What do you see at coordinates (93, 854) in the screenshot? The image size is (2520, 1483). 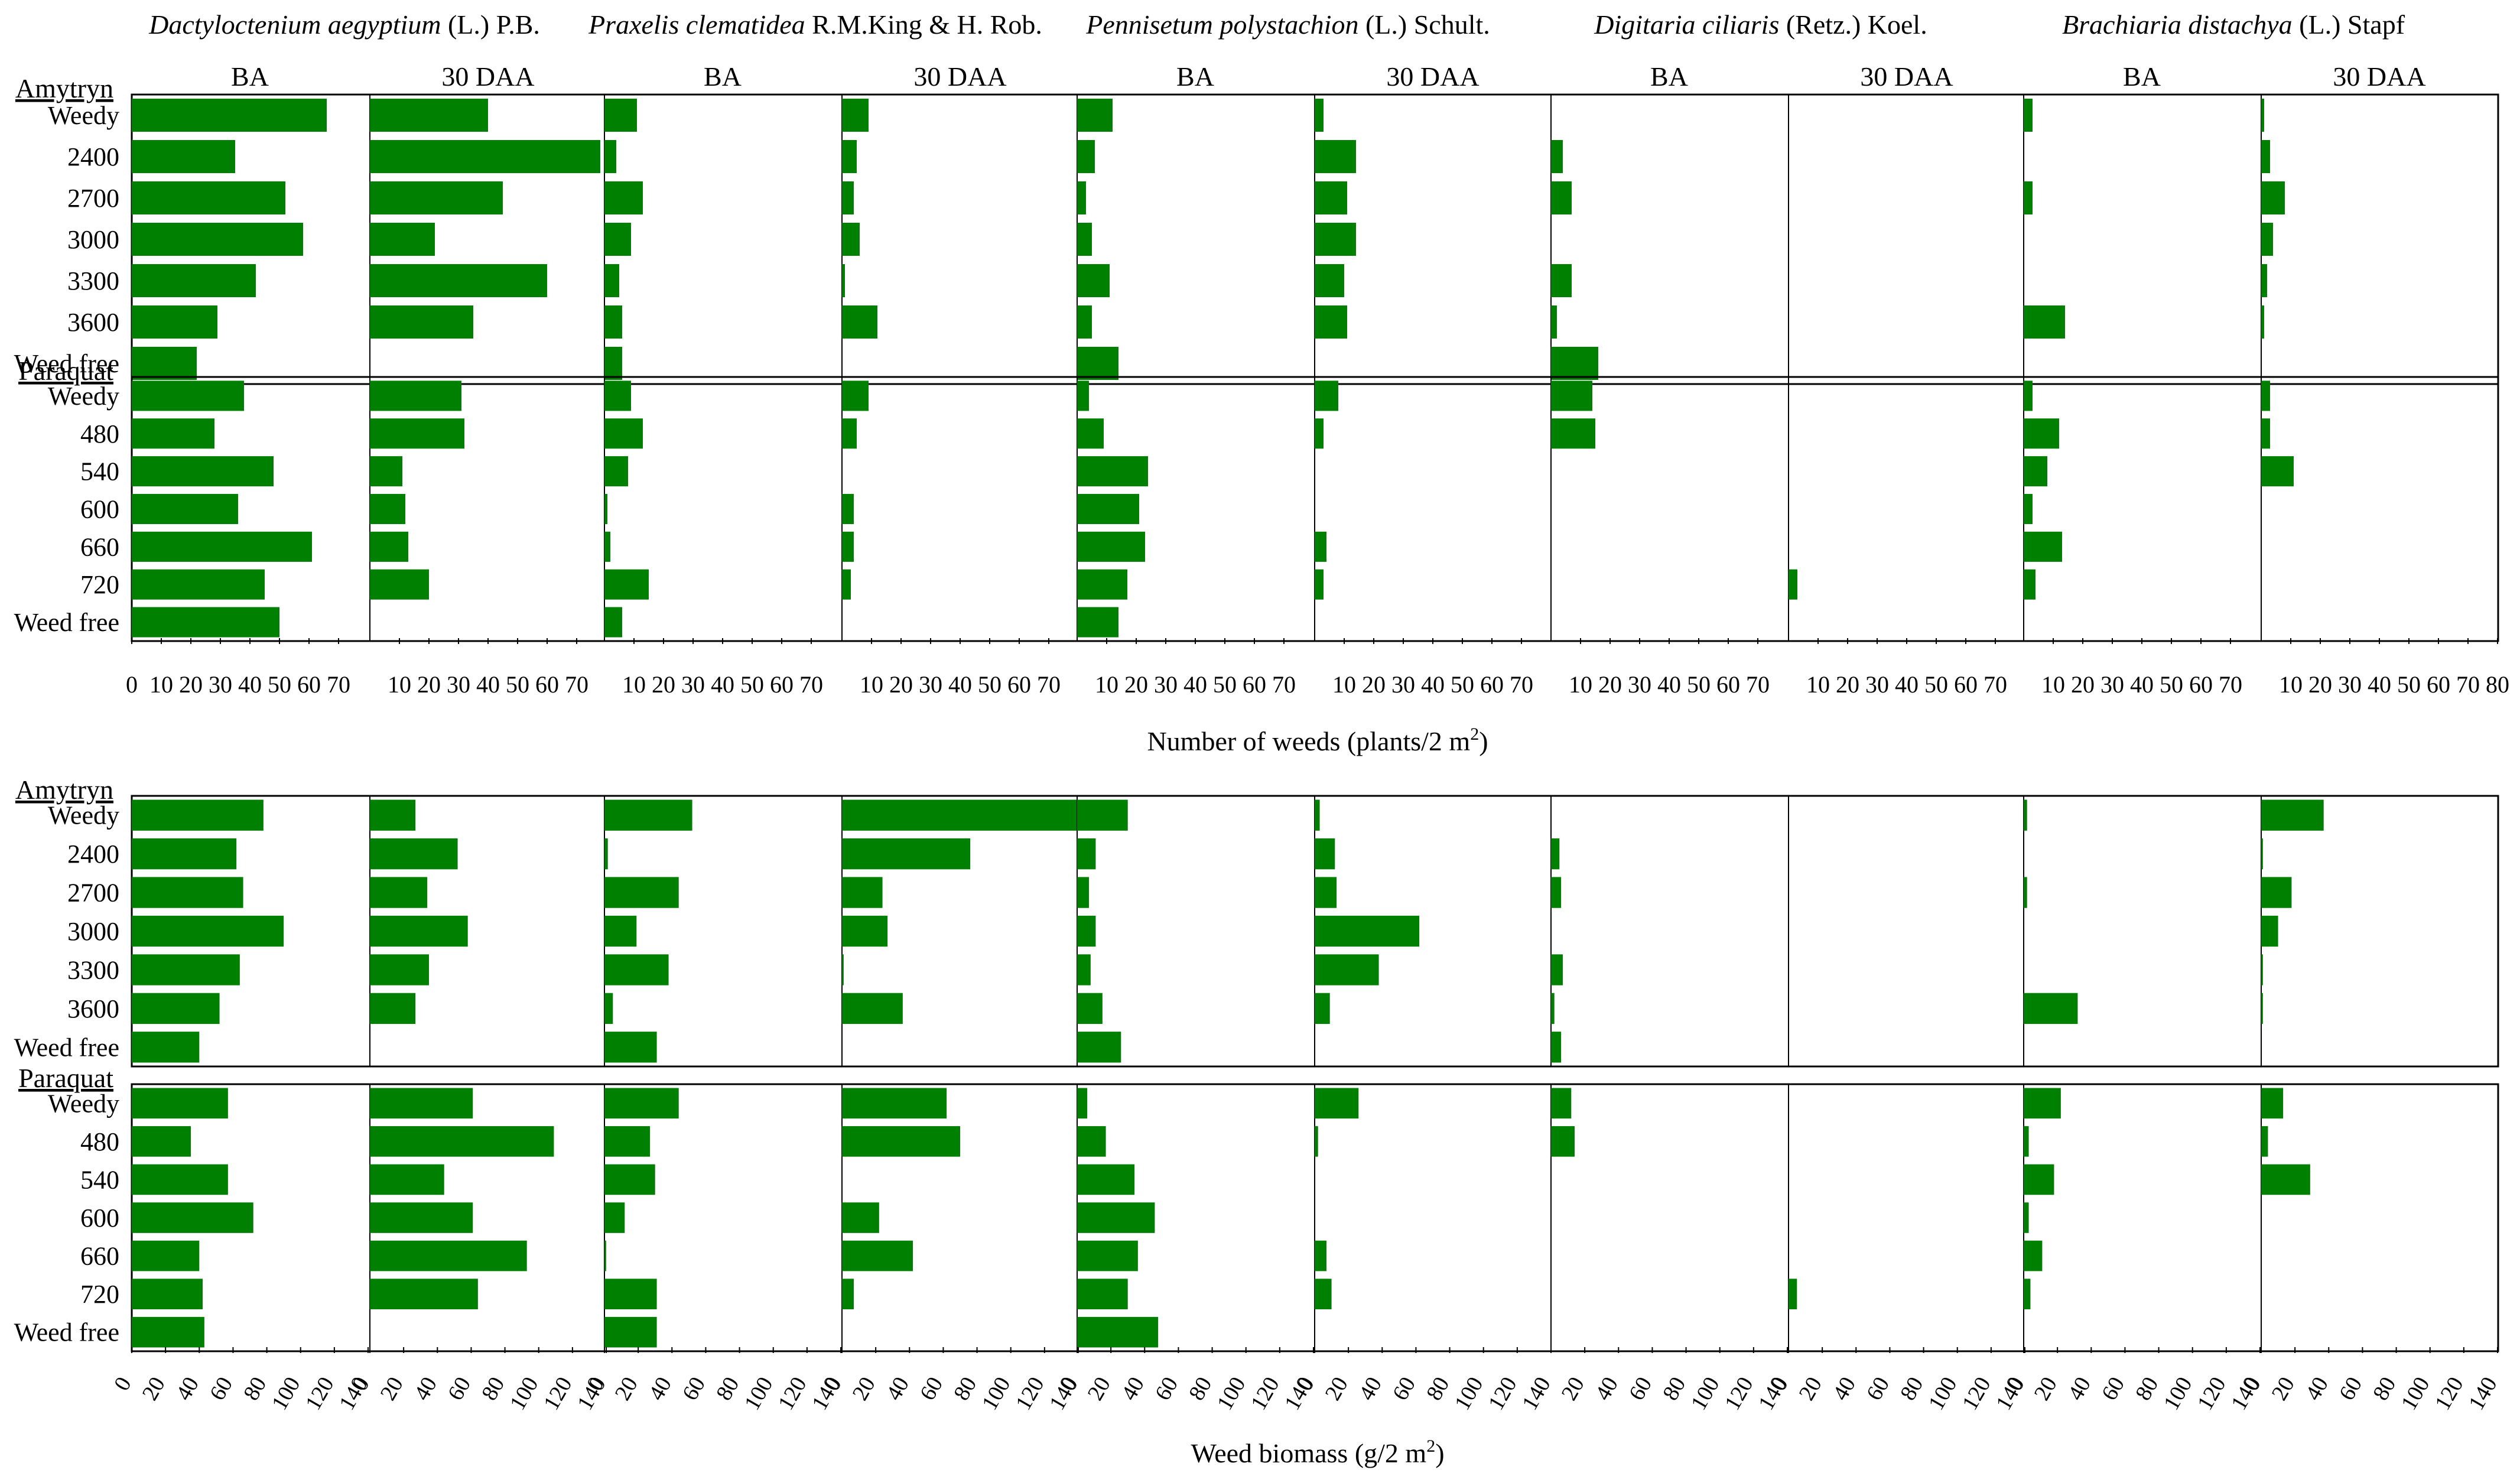 I see `category-label: 2400` at bounding box center [93, 854].